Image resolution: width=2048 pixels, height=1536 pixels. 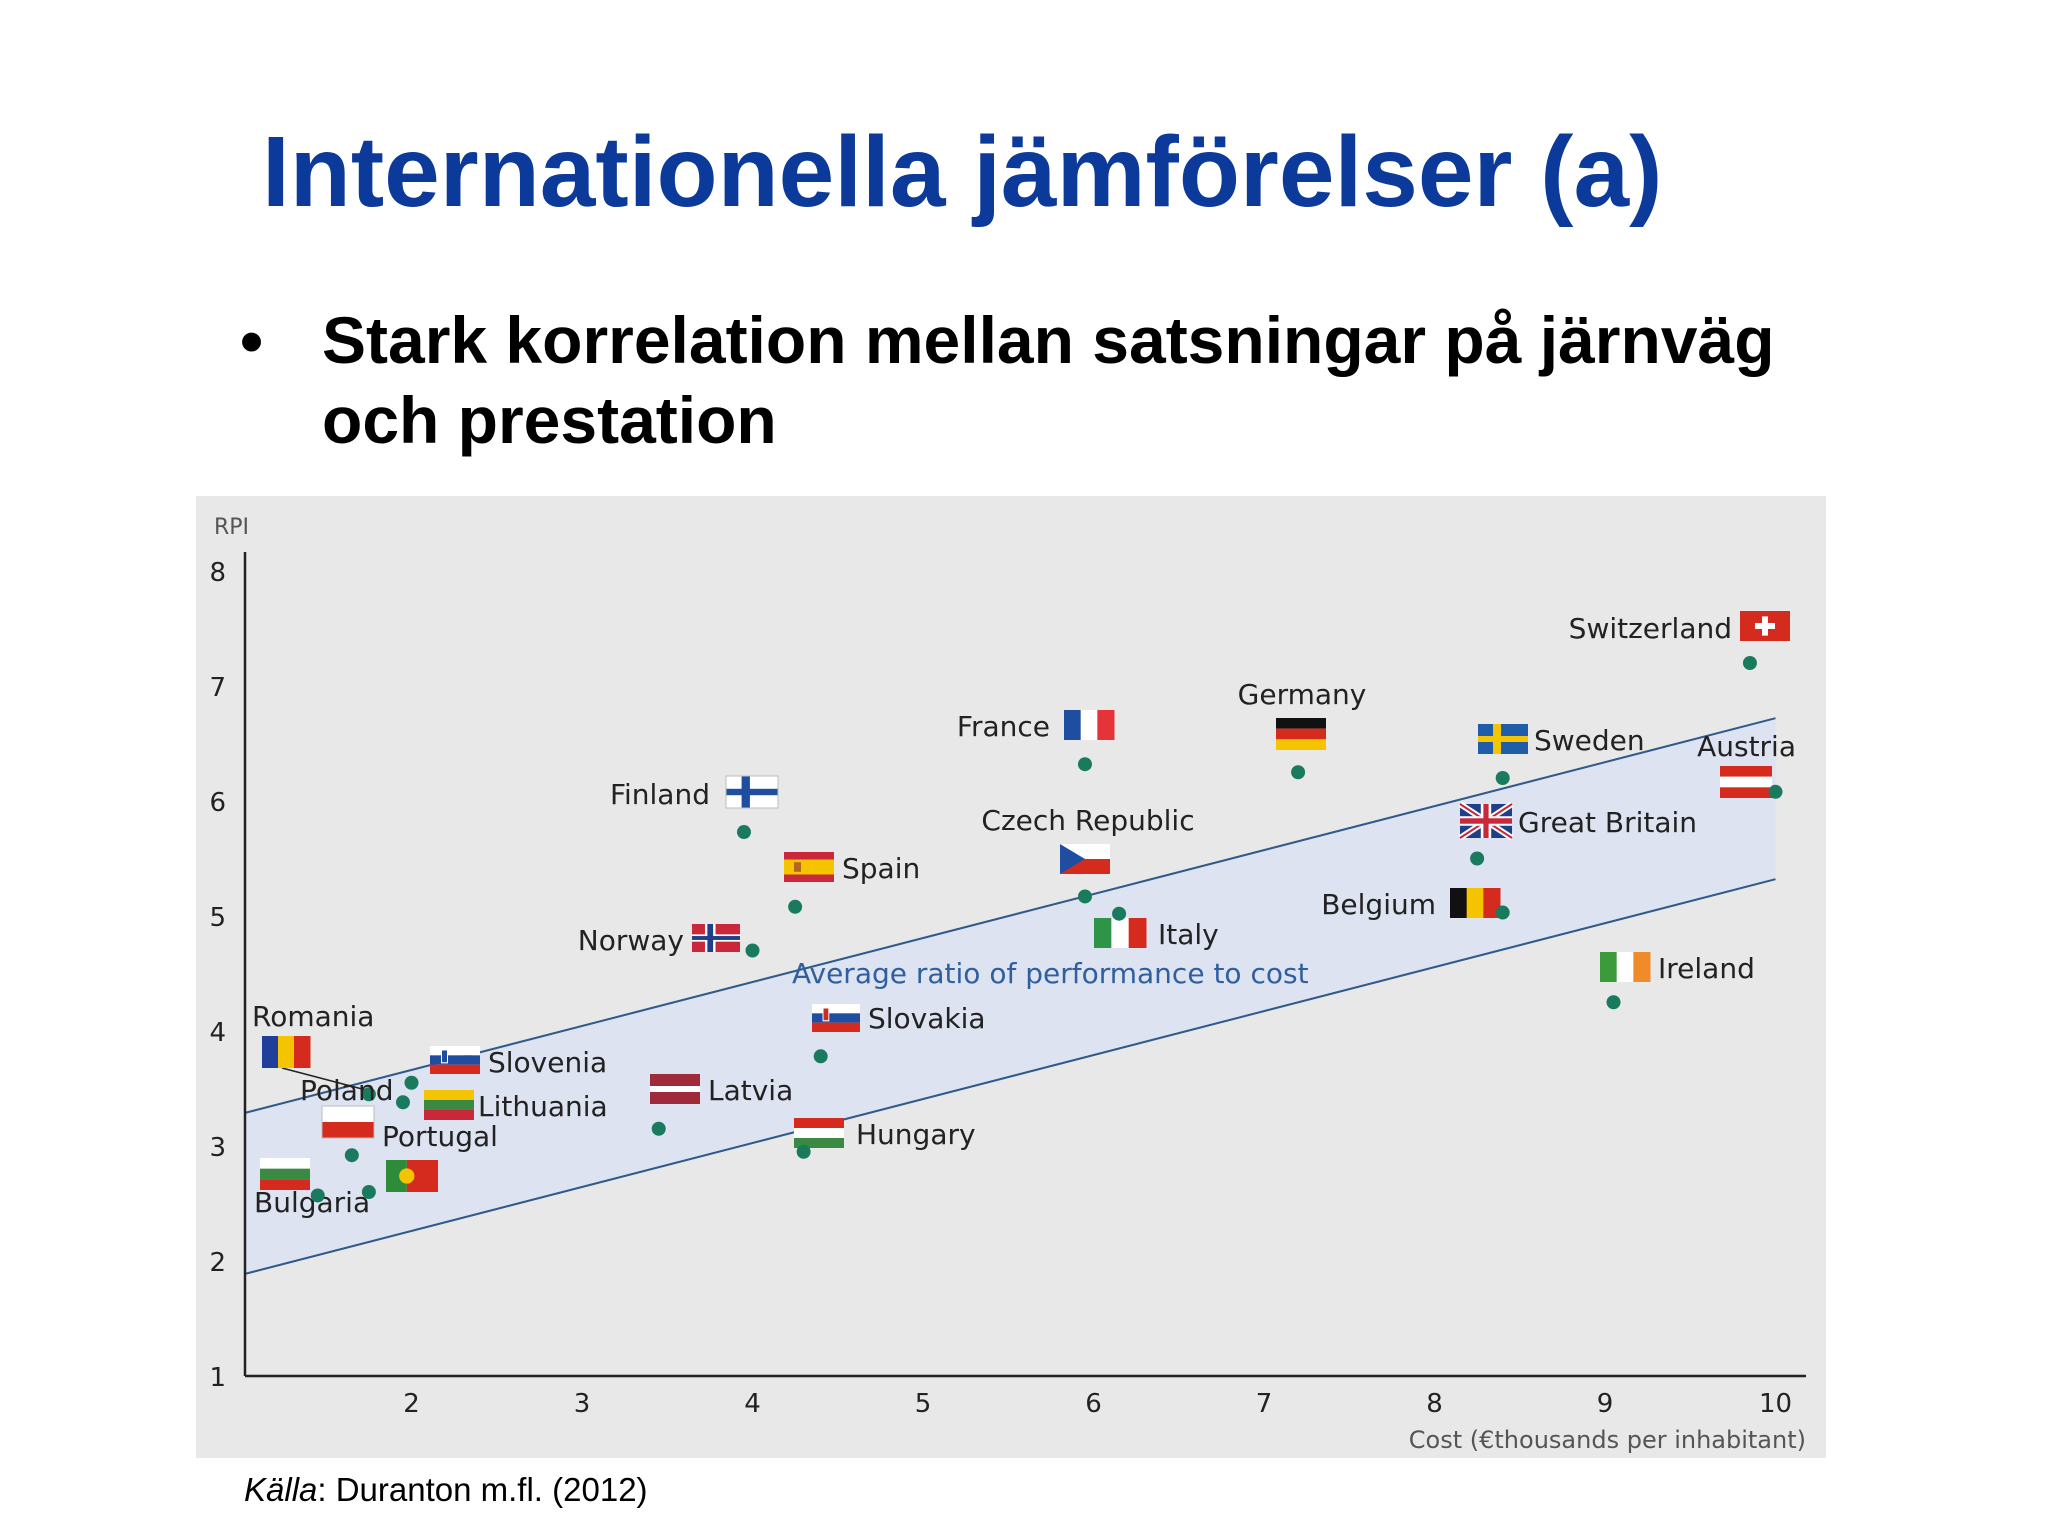 I want to click on source-citation: Källa: Duranton m.fl. (2012), so click(x=446, y=1490).